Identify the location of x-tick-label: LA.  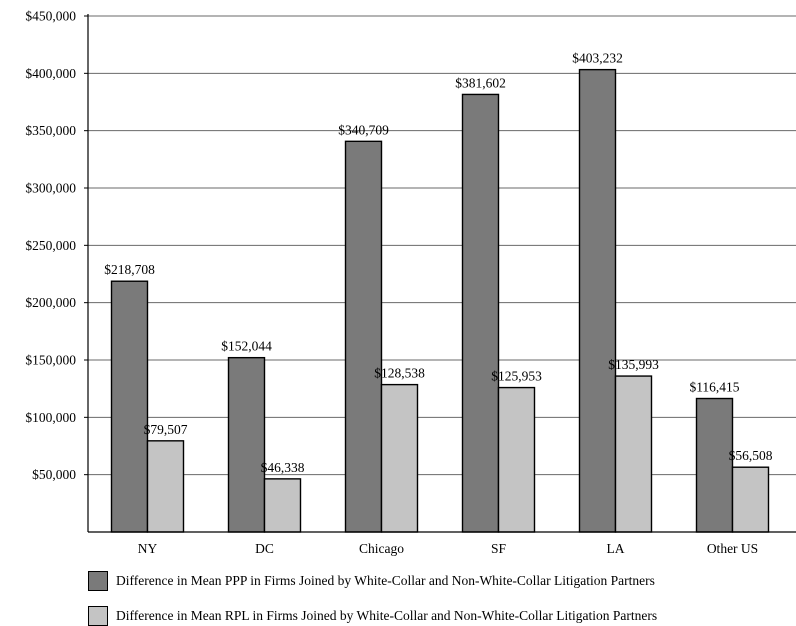
(616, 548).